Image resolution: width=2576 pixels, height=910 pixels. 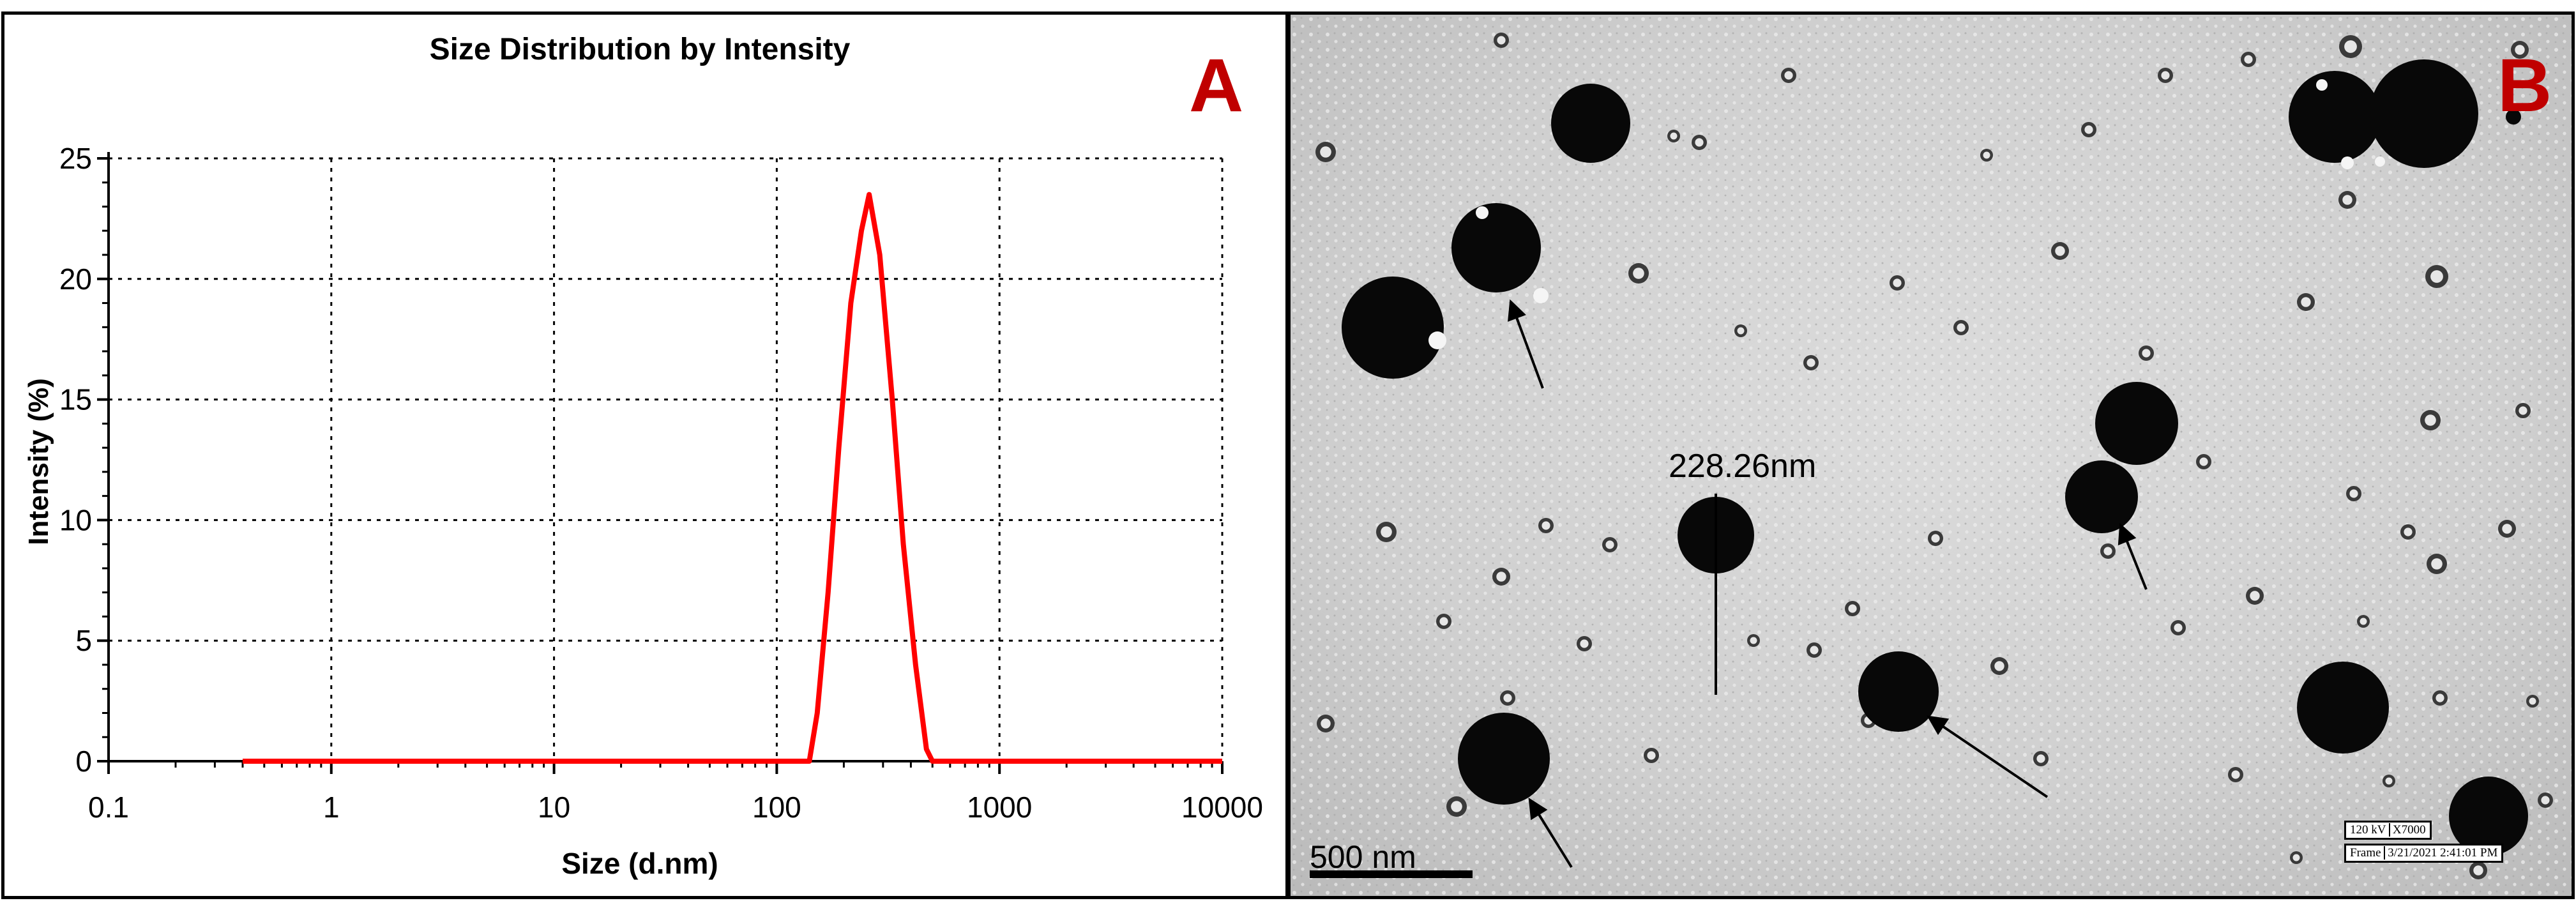 I want to click on scale-bar, so click(x=1392, y=874).